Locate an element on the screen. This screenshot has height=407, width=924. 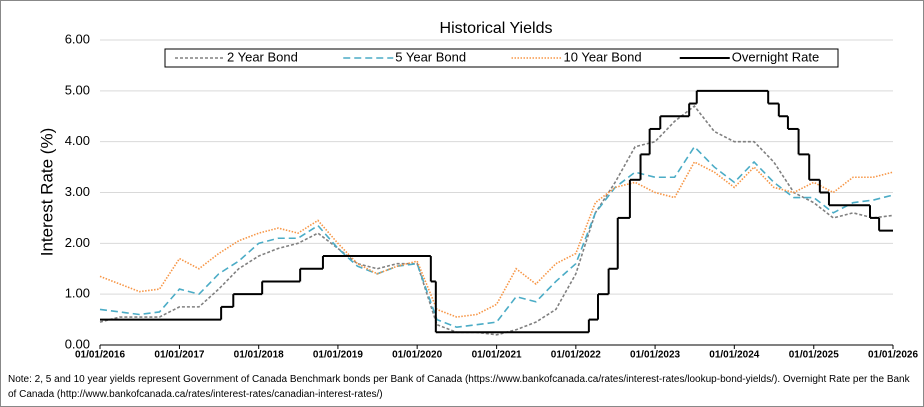
legend-label: 10 Year Bond is located at coordinates (603, 56).